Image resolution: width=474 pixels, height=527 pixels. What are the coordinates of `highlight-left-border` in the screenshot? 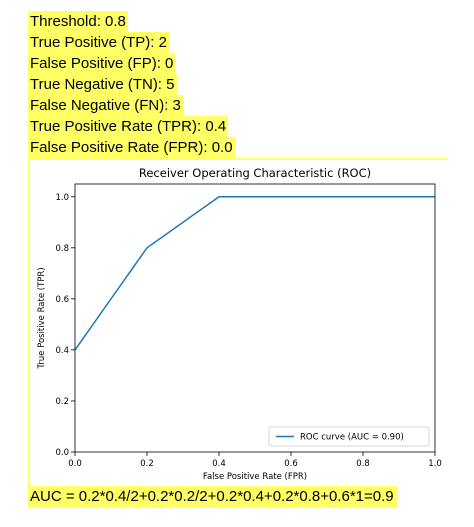 It's located at (29, 325).